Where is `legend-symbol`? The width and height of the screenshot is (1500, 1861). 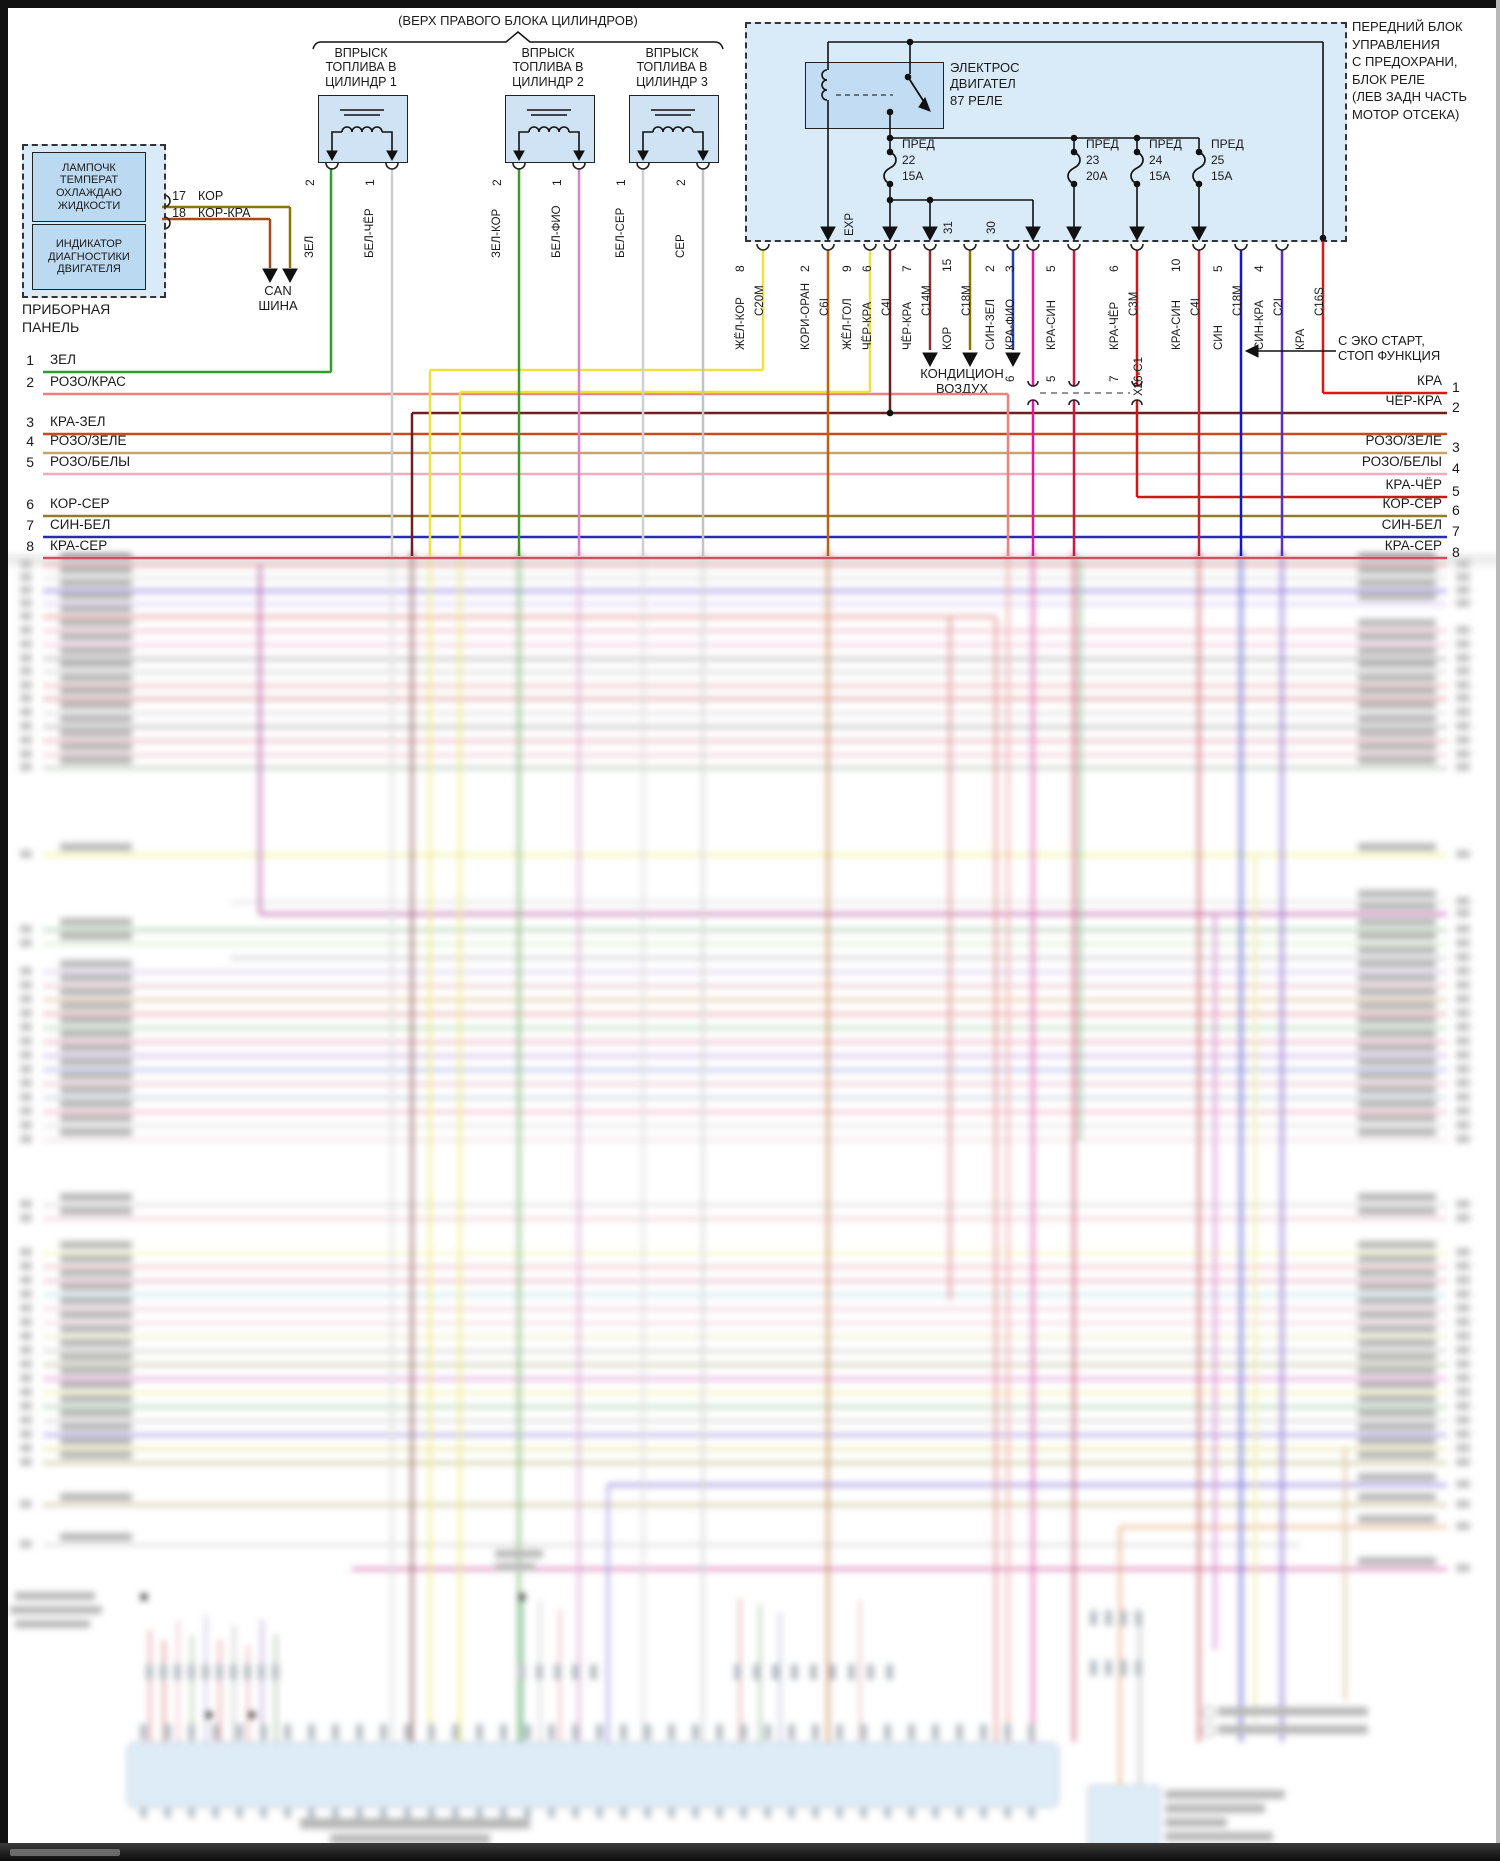
legend-symbol is located at coordinates (1208, 1730).